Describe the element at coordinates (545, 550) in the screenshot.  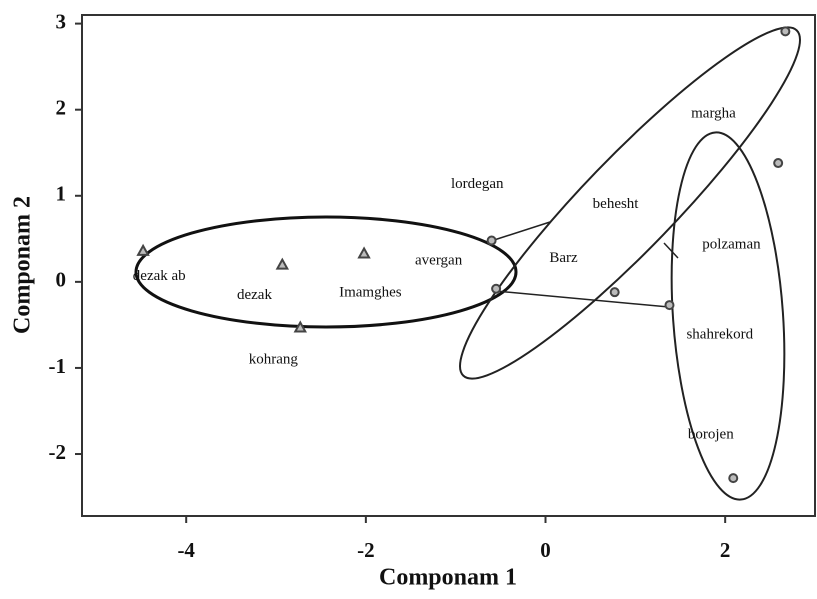
I see `x-tick-label: 0` at that location.